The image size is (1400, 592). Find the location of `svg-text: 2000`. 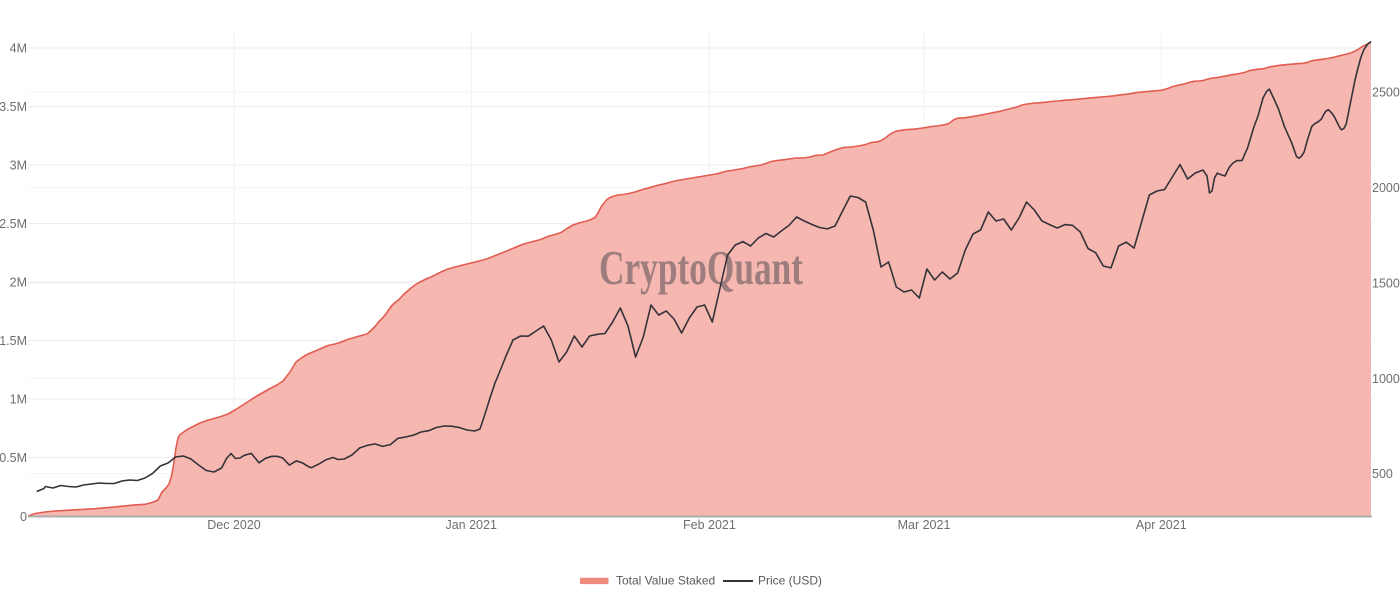

svg-text: 2000 is located at coordinates (1386, 188).